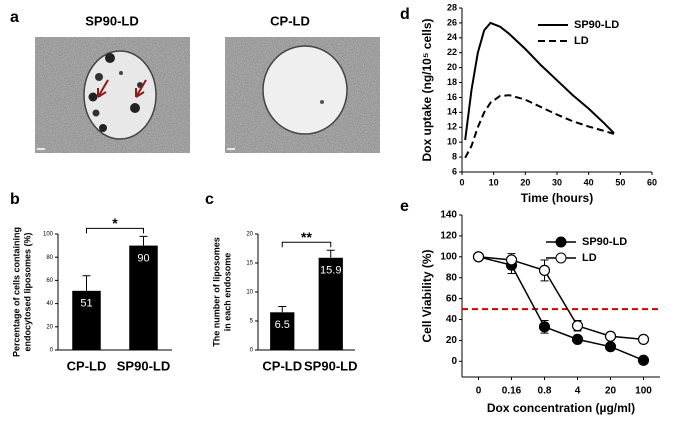 This screenshot has height=421, width=686. I want to click on x-tick-label: 4, so click(578, 391).